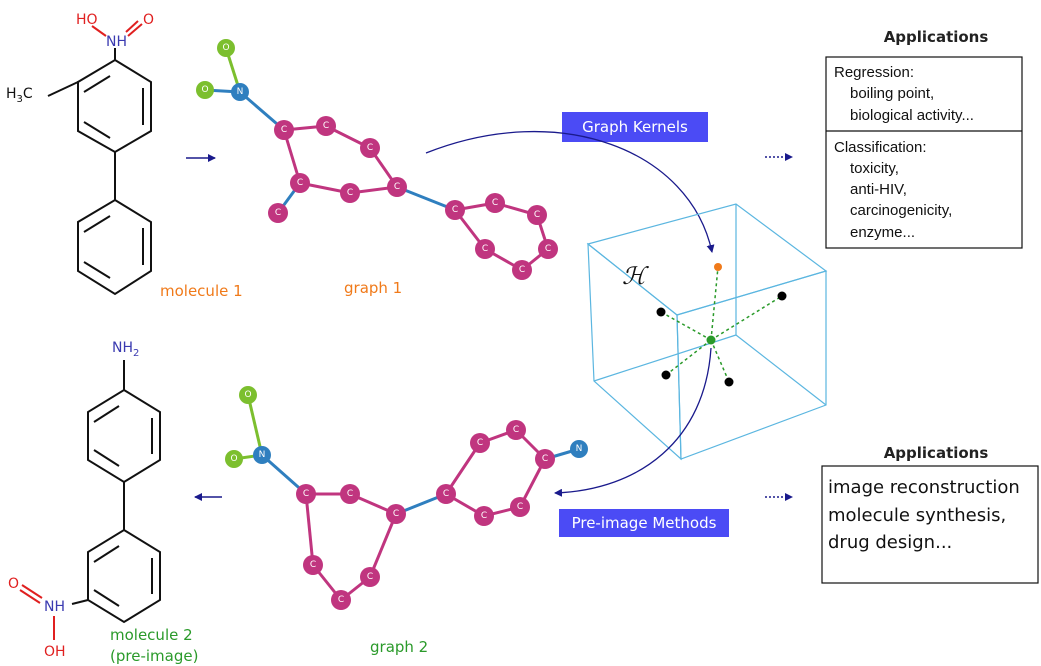 This screenshot has height=666, width=1041. Describe the element at coordinates (151, 635) in the screenshot. I see `molecule-2-caption: molecule 2` at that location.